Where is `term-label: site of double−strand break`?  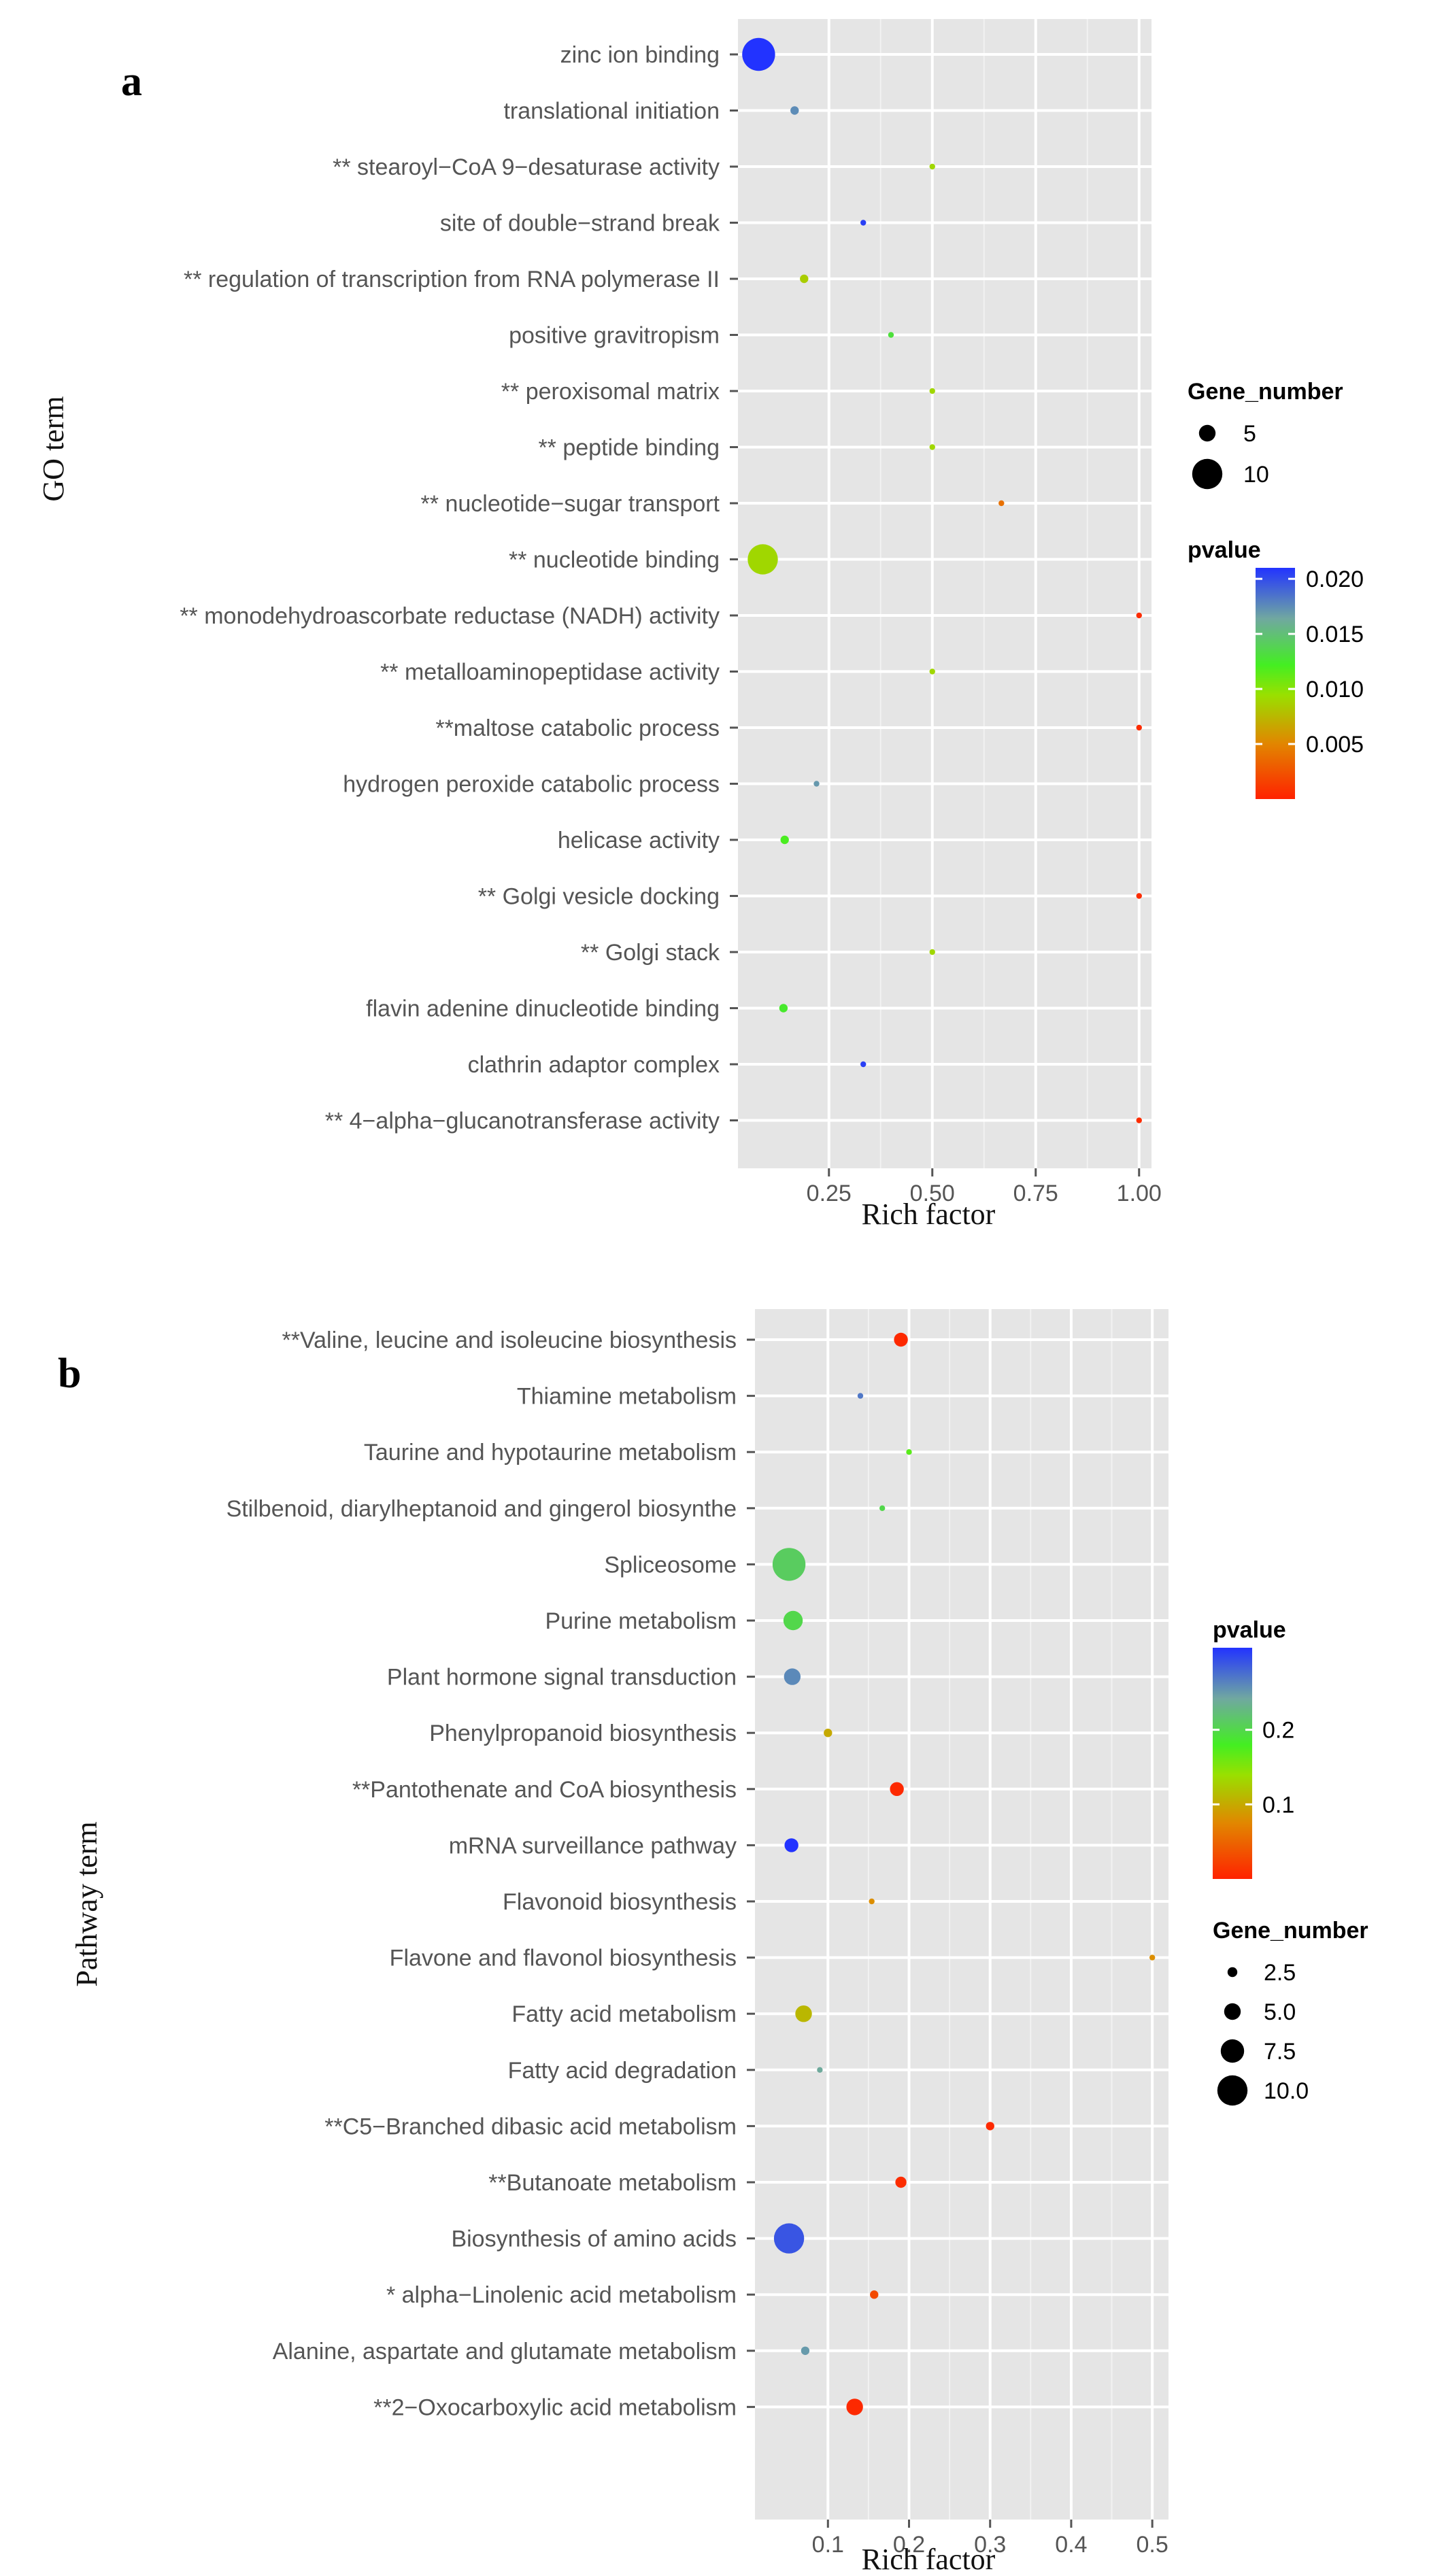
term-label: site of double−strand break is located at coordinates (580, 224).